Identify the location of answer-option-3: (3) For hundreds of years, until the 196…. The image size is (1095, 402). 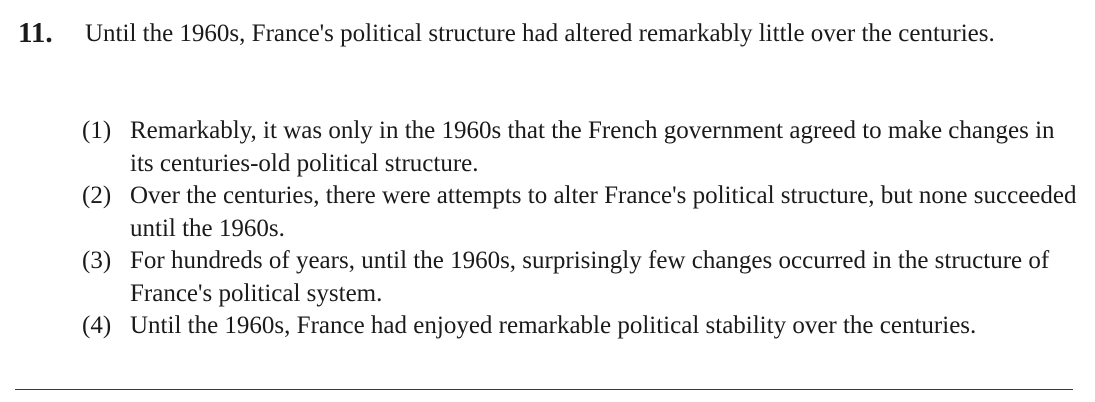
(582, 277).